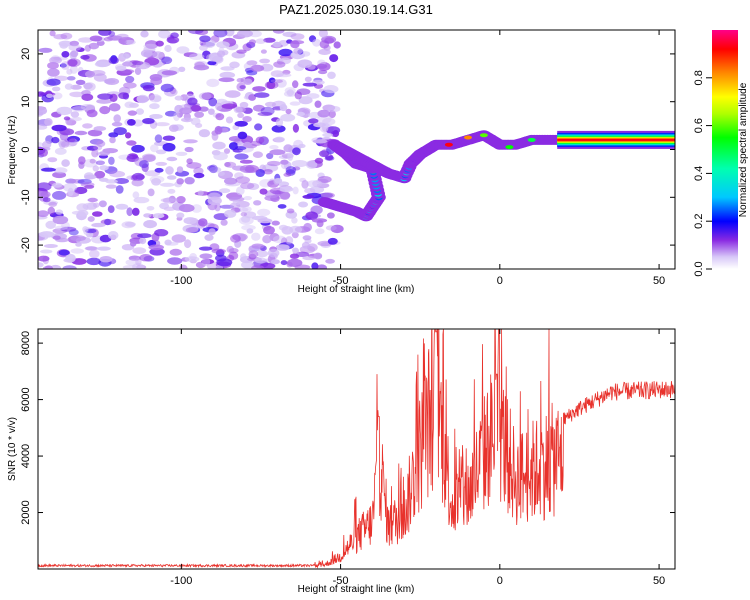 The height and width of the screenshot is (600, 750). What do you see at coordinates (181, 281) in the screenshot?
I see `spectrogram-x-tick-label: -100` at bounding box center [181, 281].